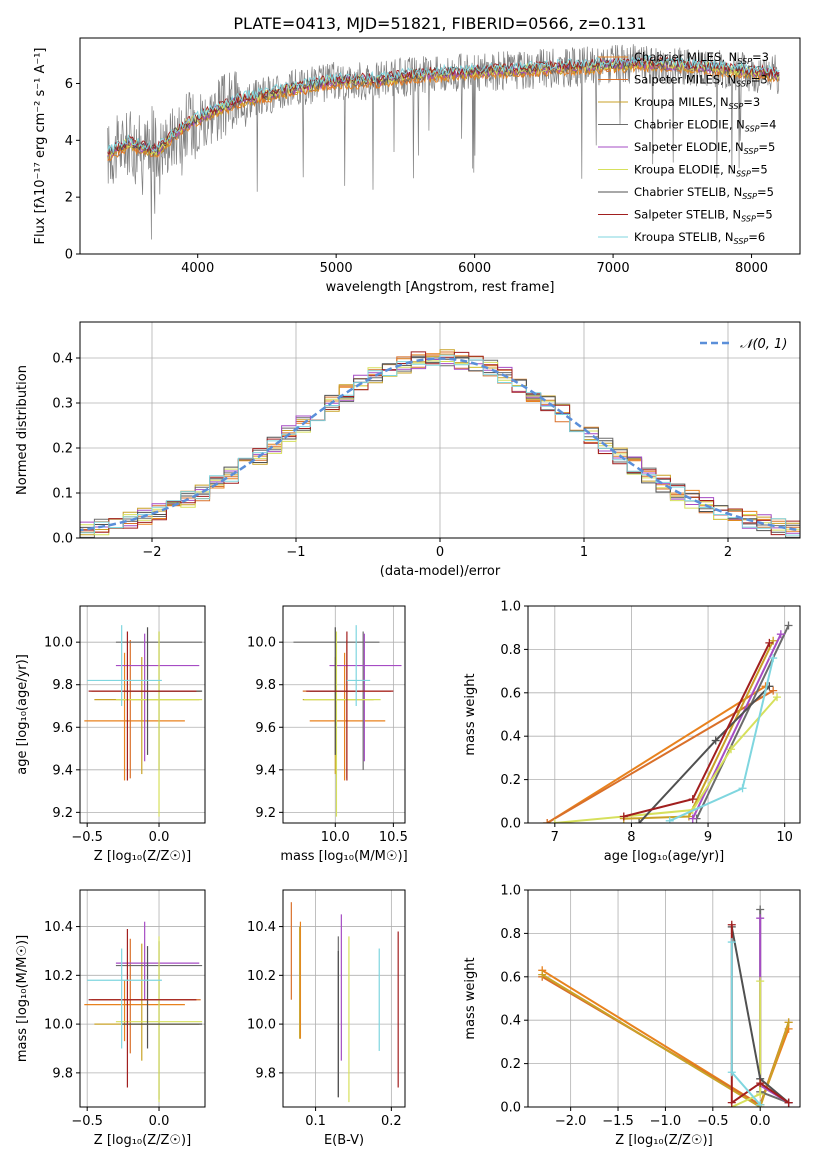 The height and width of the screenshot is (1170, 819). Describe the element at coordinates (143, 1012) in the screenshot. I see `plot-area-mass-vs-Z` at that location.